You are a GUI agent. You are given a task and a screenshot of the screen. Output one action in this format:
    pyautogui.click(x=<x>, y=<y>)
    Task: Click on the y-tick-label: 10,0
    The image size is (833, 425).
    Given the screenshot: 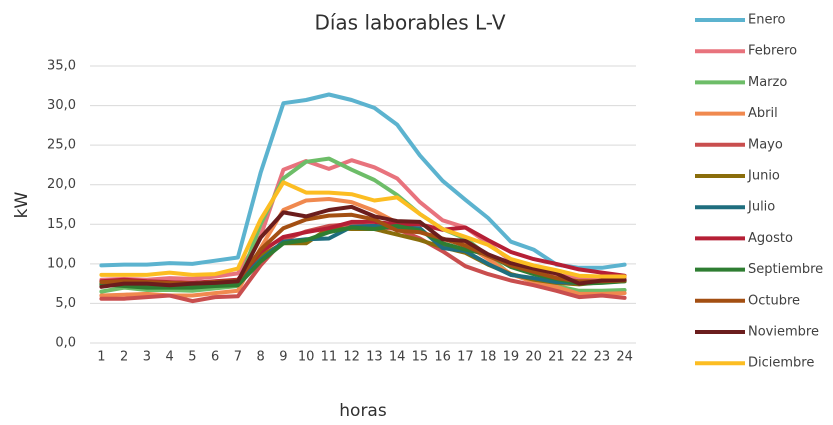 What is the action you would take?
    pyautogui.click(x=61, y=263)
    